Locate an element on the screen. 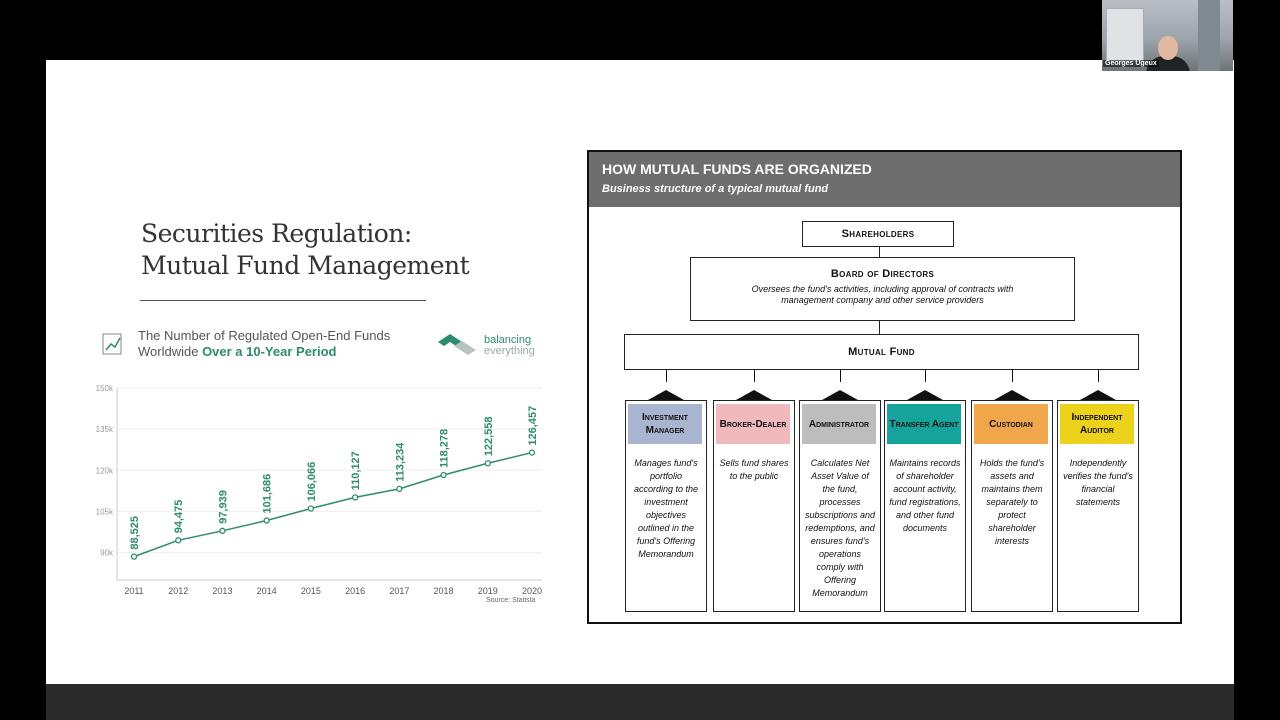 The height and width of the screenshot is (720, 1280). bottom-bar is located at coordinates (640, 702).